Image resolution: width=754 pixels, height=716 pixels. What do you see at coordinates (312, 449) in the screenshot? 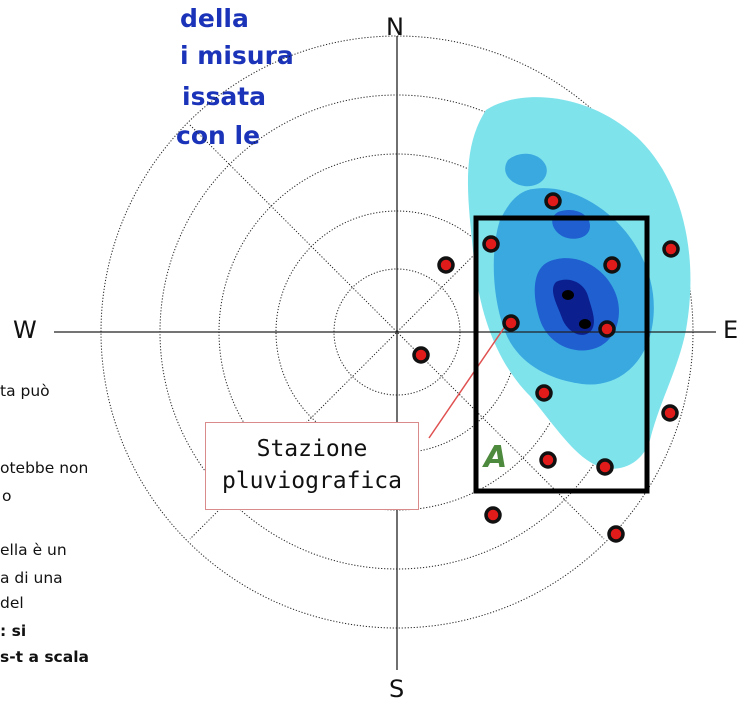
I see `station-callout-line-1: Stazione` at bounding box center [312, 449].